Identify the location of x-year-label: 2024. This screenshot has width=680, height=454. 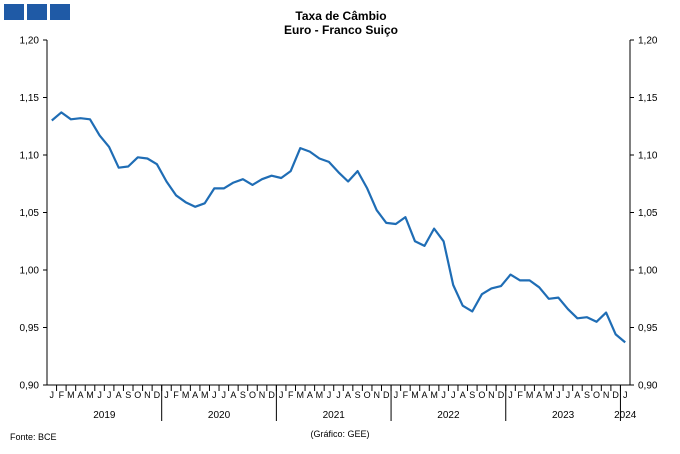
(625, 415).